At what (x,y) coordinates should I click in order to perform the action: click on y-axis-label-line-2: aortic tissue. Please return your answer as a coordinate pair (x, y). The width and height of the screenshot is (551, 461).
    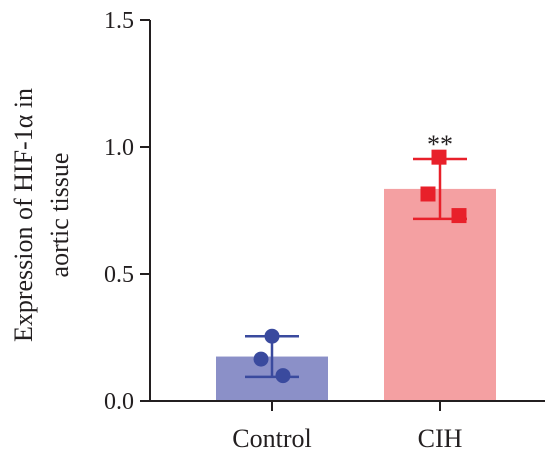
    Looking at the image, I should click on (59, 215).